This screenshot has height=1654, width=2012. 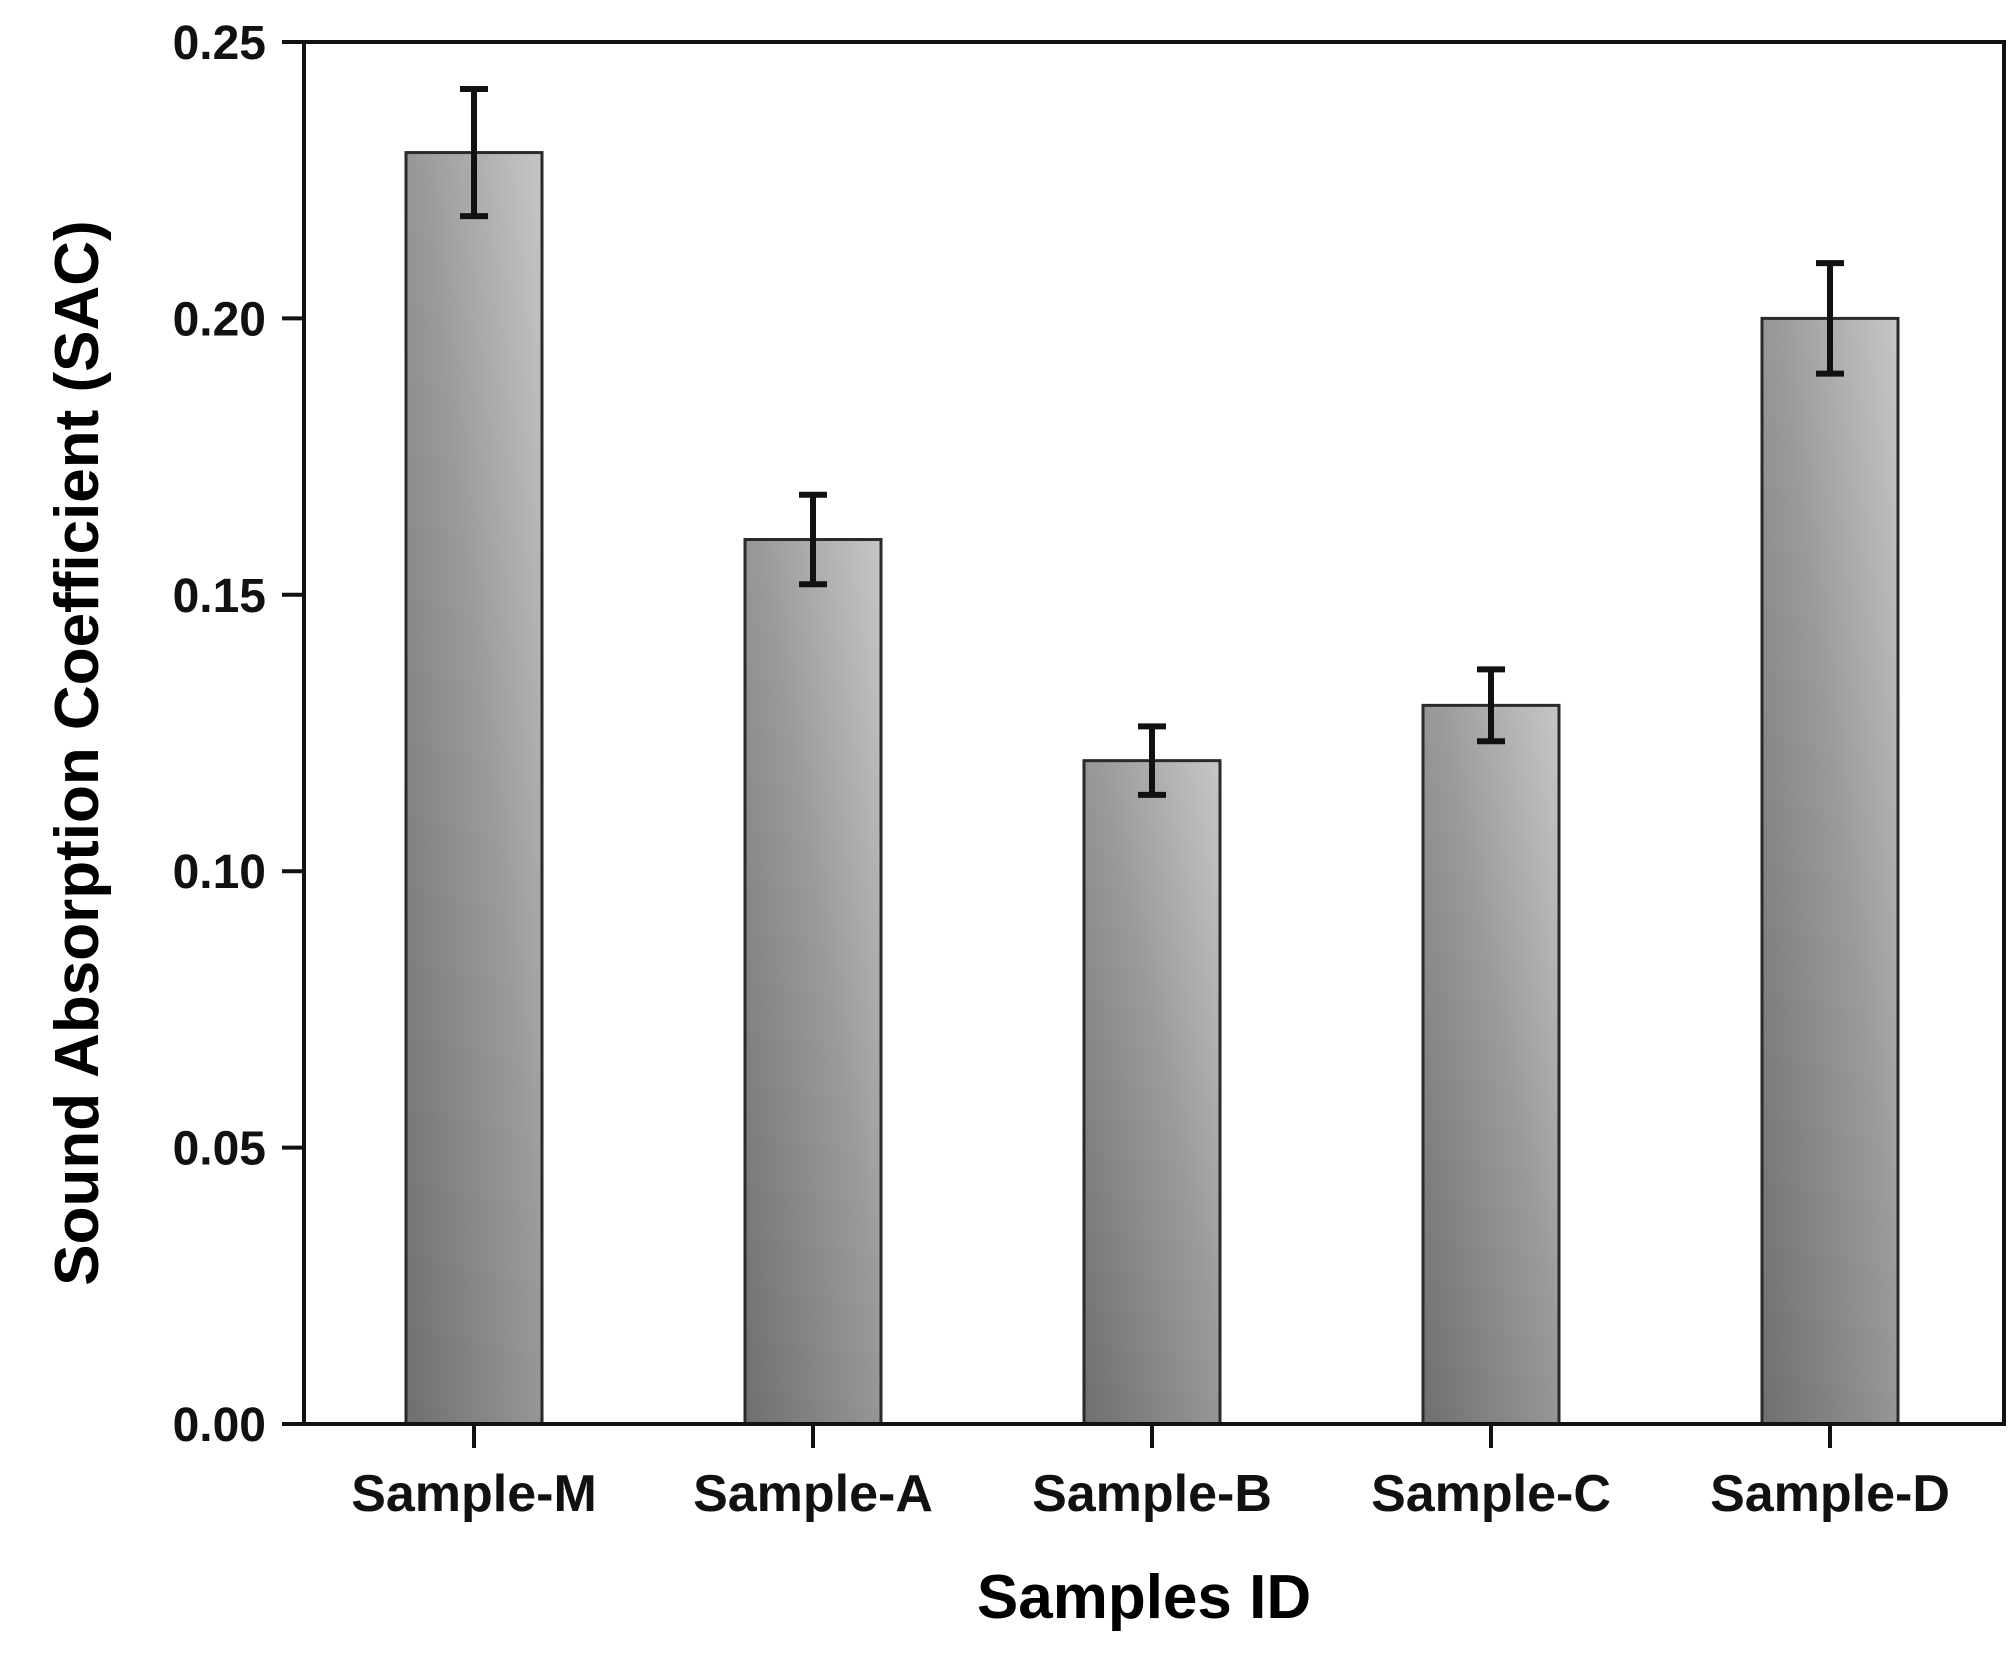 I want to click on error-bar-sample-m, so click(x=474, y=152).